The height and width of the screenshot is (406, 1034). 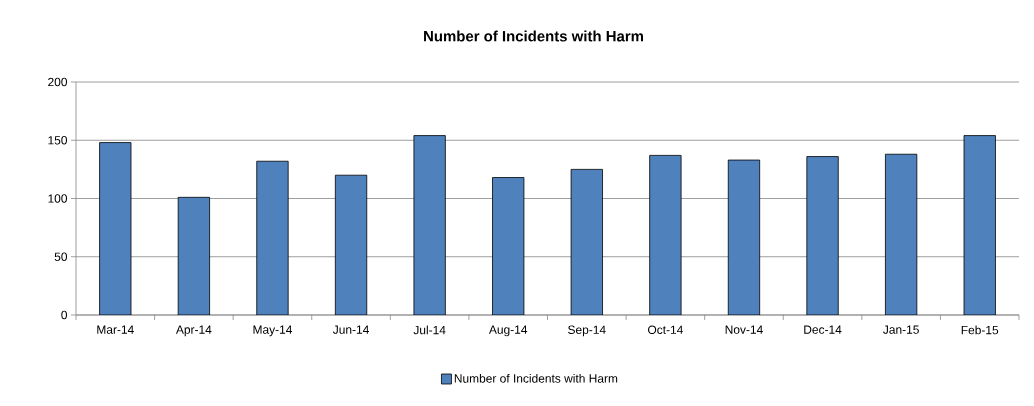 What do you see at coordinates (350, 329) in the screenshot?
I see `x-tick-label: Jun-14` at bounding box center [350, 329].